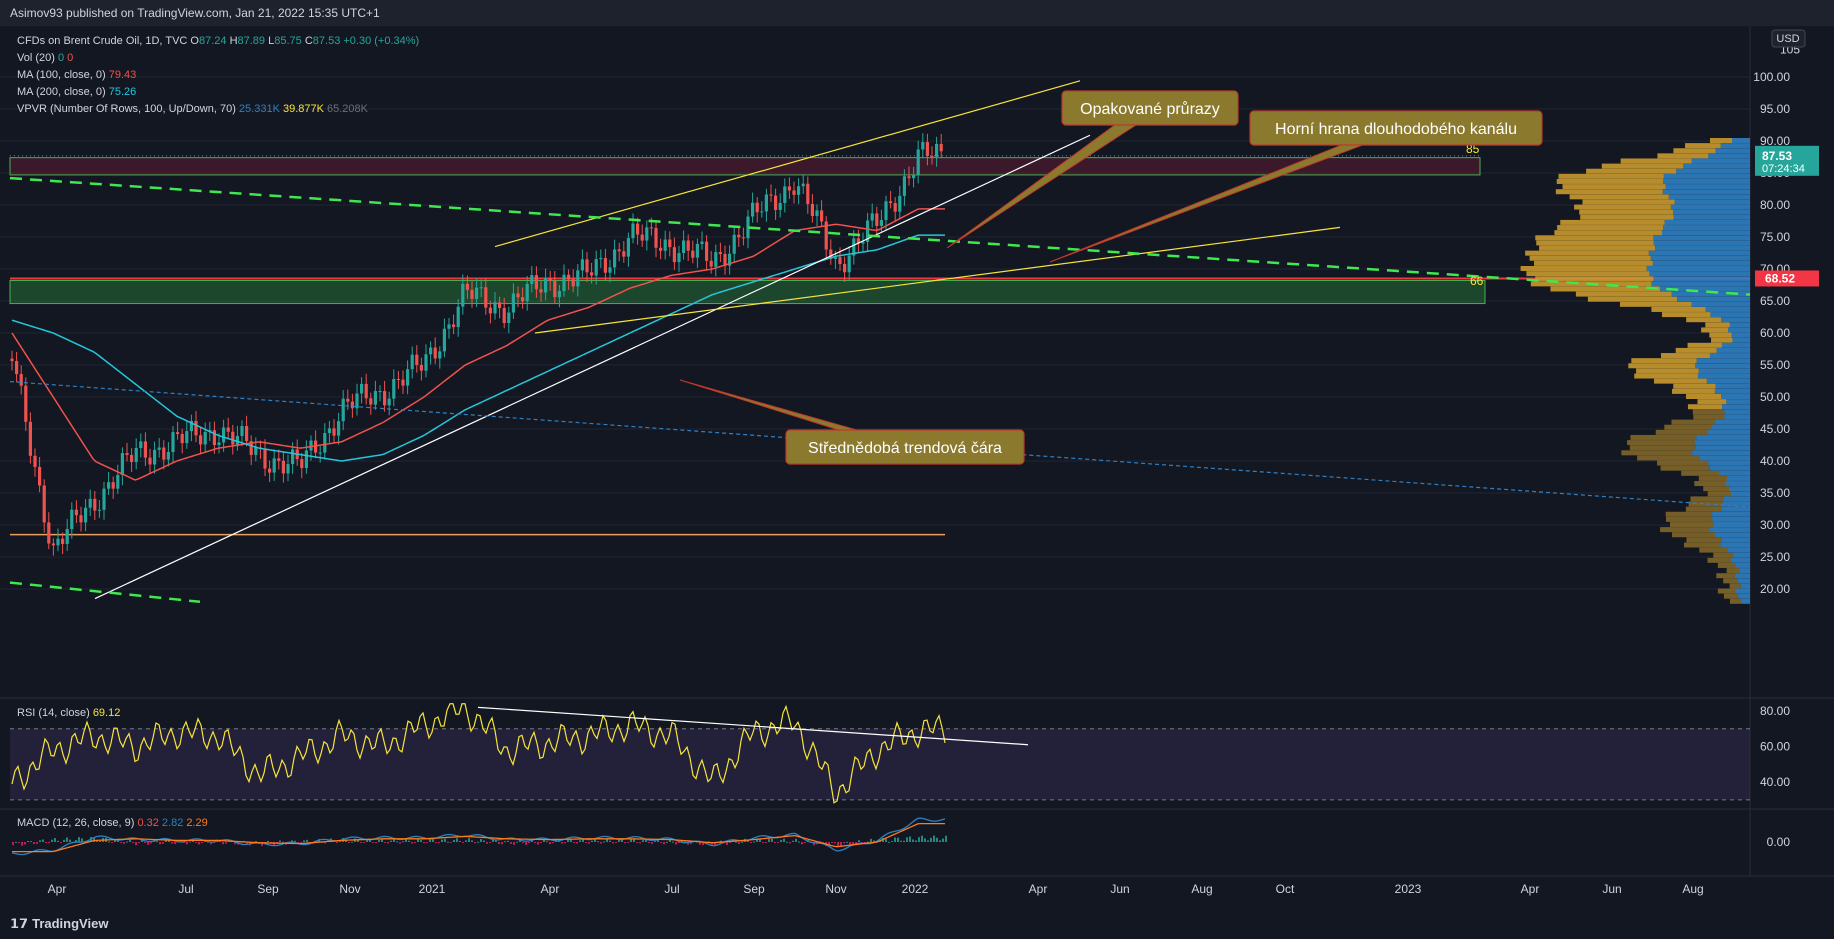 The height and width of the screenshot is (939, 1834). What do you see at coordinates (1635, 371) in the screenshot?
I see `volume-profile` at bounding box center [1635, 371].